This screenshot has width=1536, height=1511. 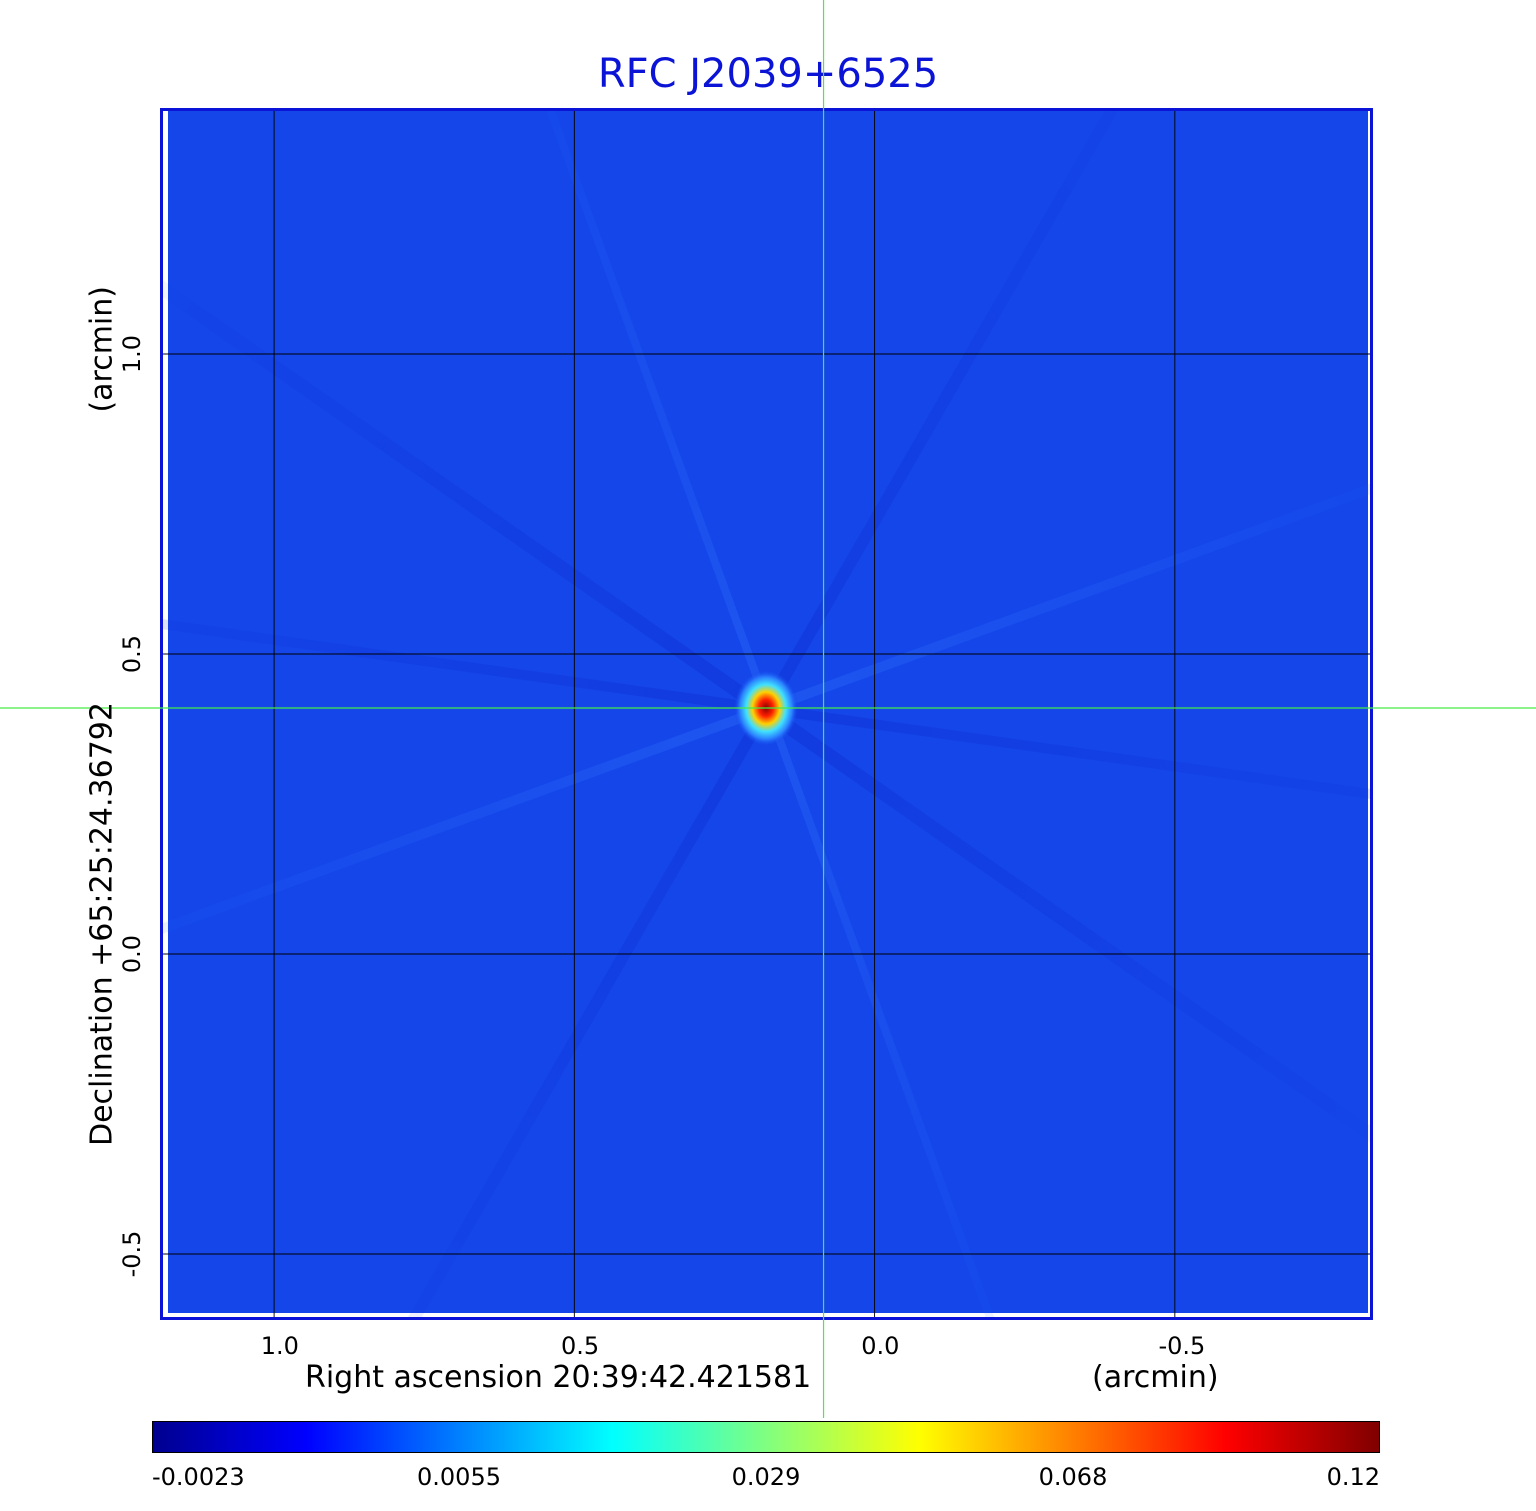 What do you see at coordinates (102, 924) in the screenshot?
I see `y-axis-label: Declination +65:25:24.36792` at bounding box center [102, 924].